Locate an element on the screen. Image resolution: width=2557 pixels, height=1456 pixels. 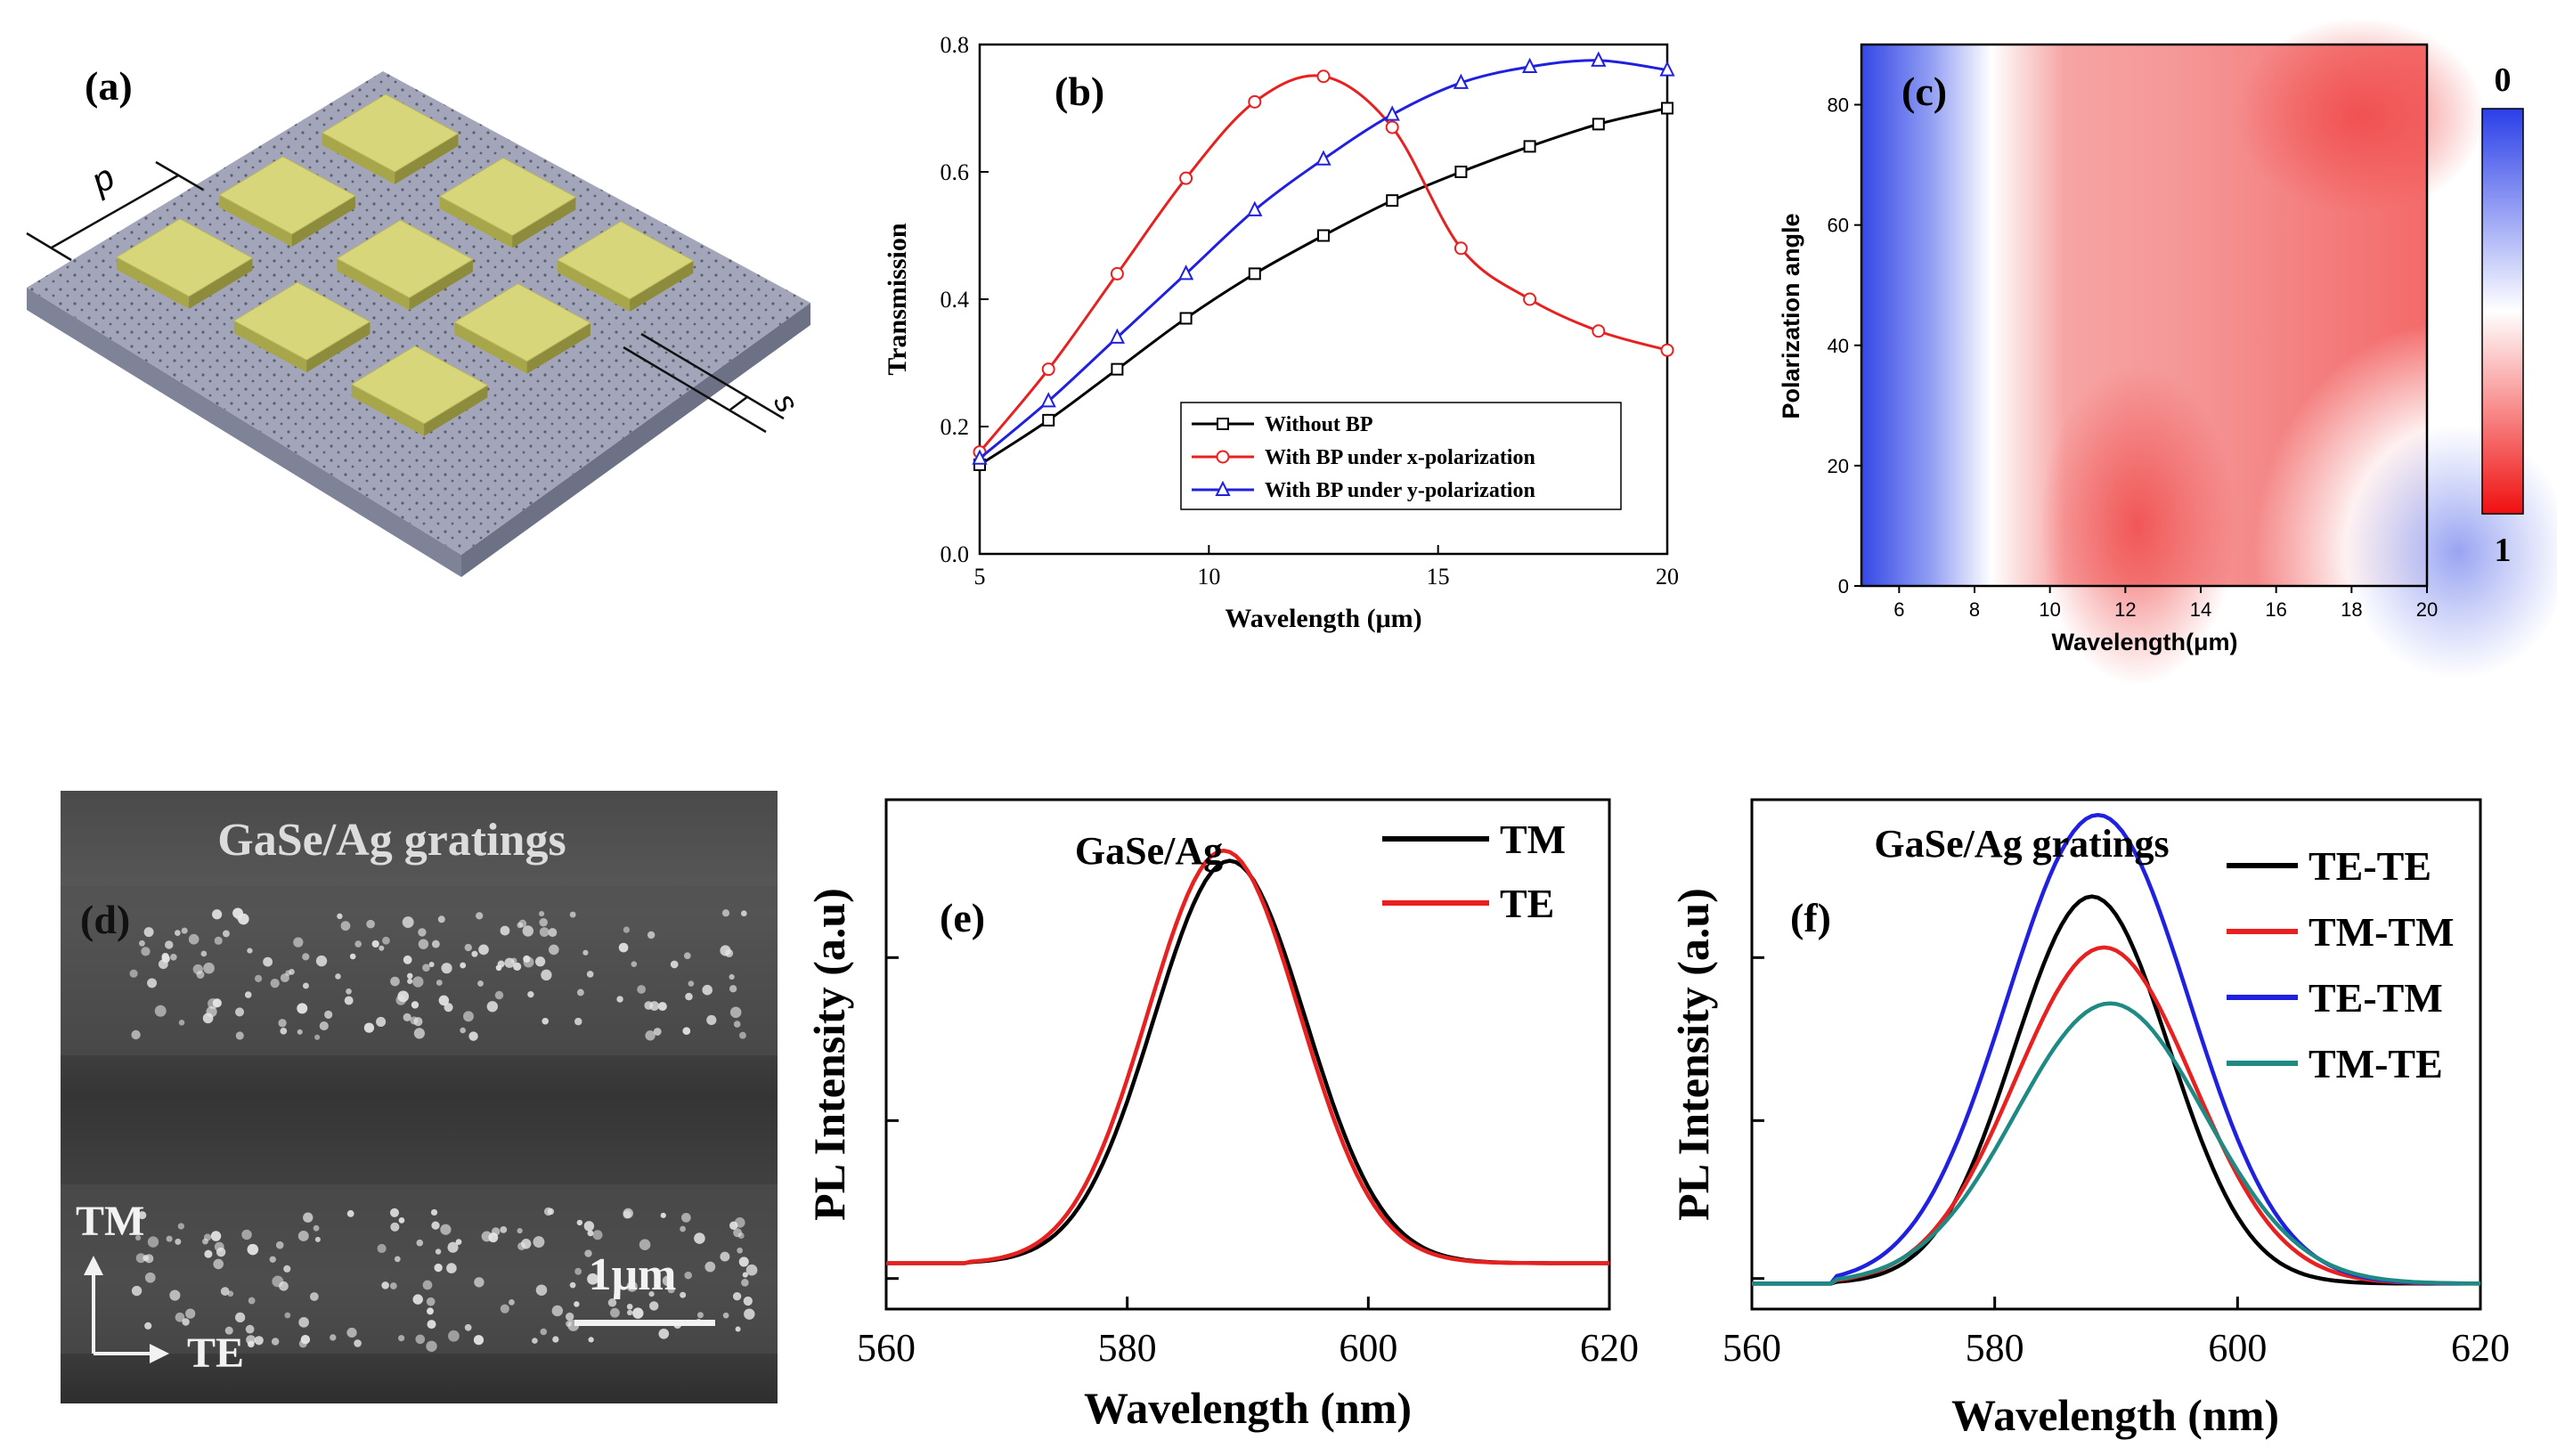
sem-band-upper is located at coordinates (420, 970).